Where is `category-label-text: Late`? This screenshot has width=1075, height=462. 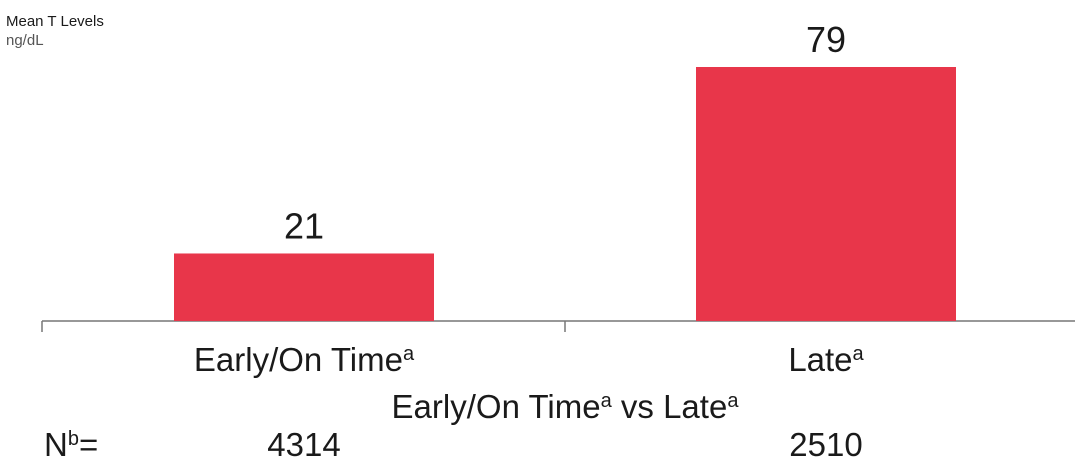
category-label-text: Late is located at coordinates (820, 359).